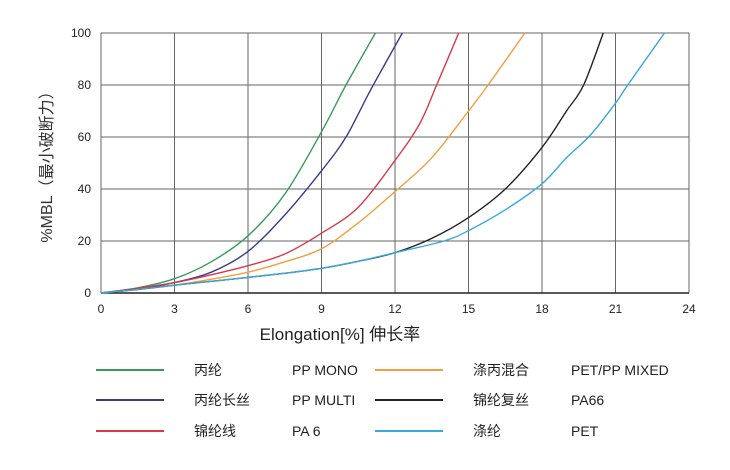 The height and width of the screenshot is (470, 730). Describe the element at coordinates (81, 33) in the screenshot. I see `y-tick-label: 100` at that location.